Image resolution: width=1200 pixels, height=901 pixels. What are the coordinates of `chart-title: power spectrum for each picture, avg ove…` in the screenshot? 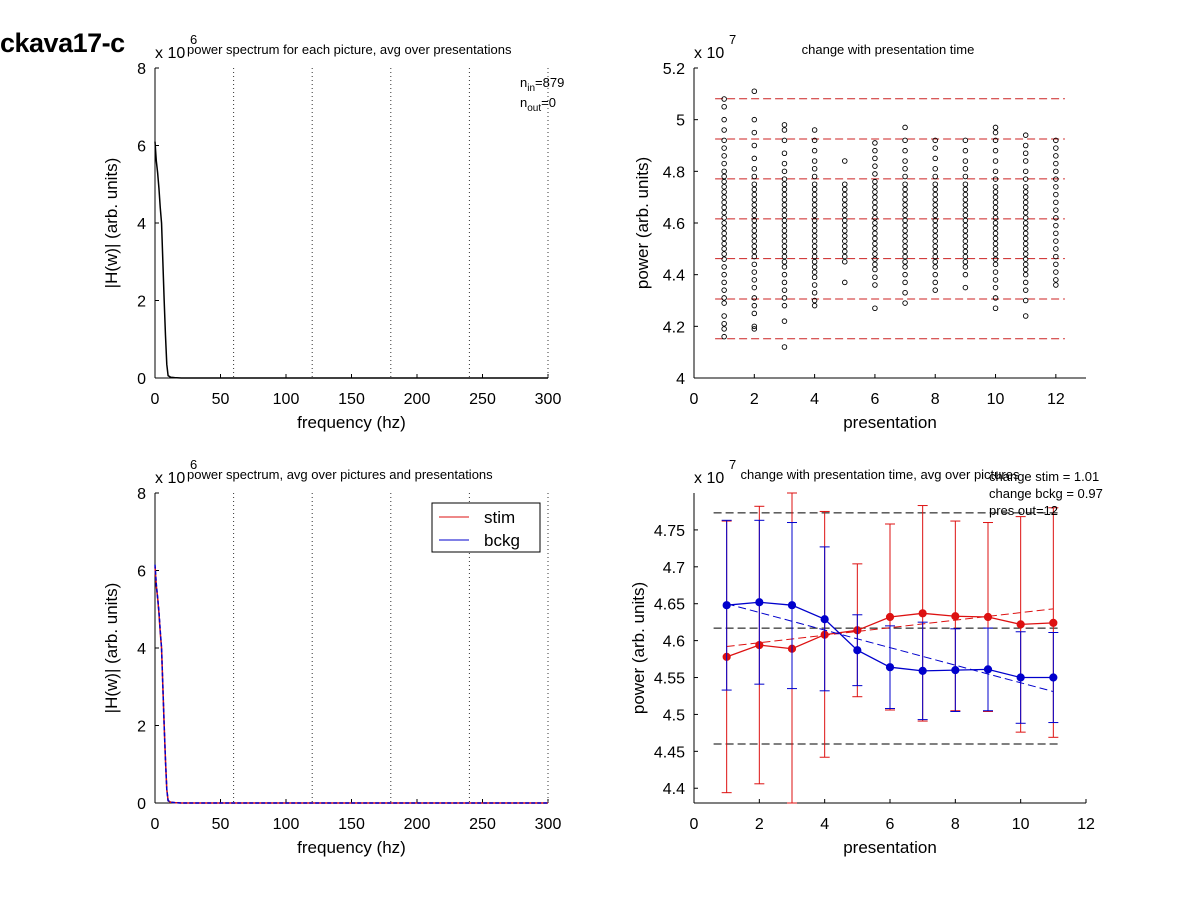 It's located at (349, 49).